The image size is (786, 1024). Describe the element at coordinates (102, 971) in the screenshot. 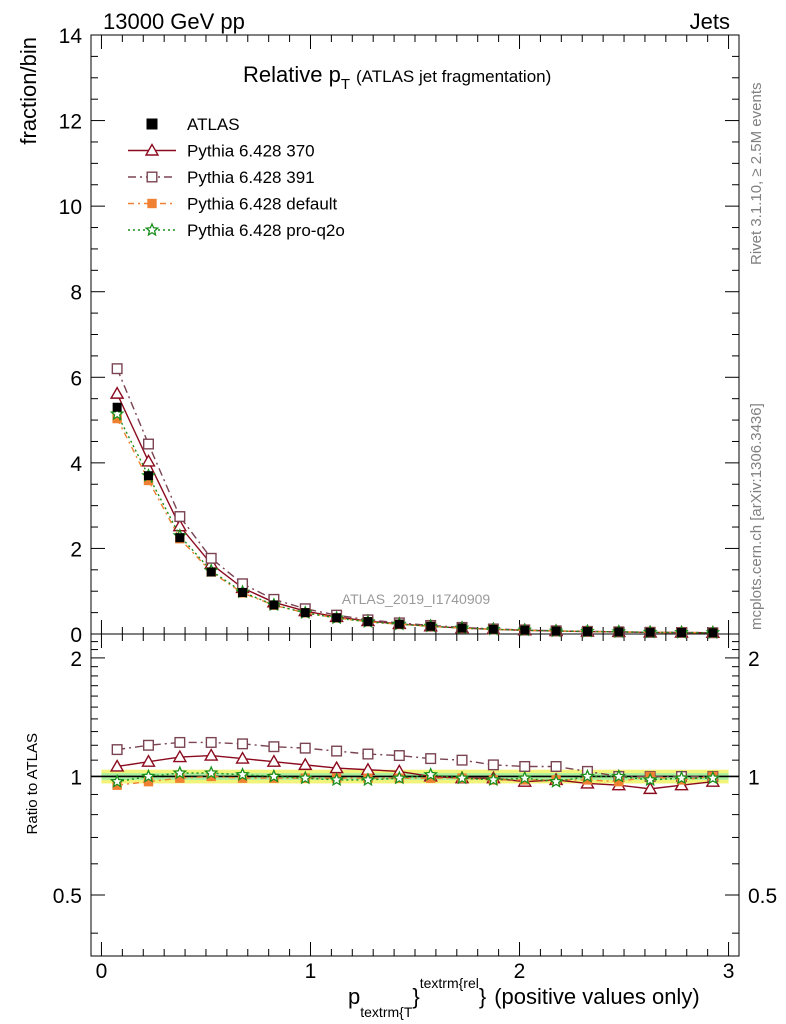

I see `x-tick-label: 0` at that location.